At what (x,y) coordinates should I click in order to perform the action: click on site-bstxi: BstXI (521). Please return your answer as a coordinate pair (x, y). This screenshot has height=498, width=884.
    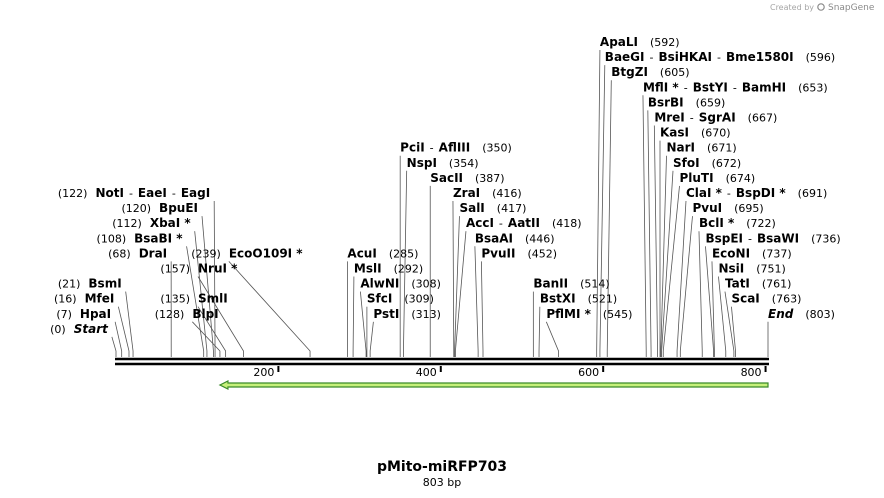
    Looking at the image, I should click on (578, 299).